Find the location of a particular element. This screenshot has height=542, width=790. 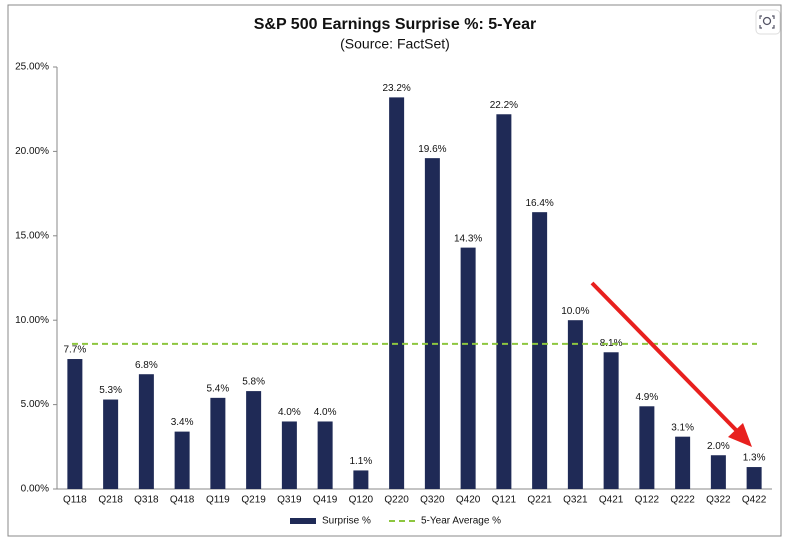

data-label: 3.1% is located at coordinates (682, 427).